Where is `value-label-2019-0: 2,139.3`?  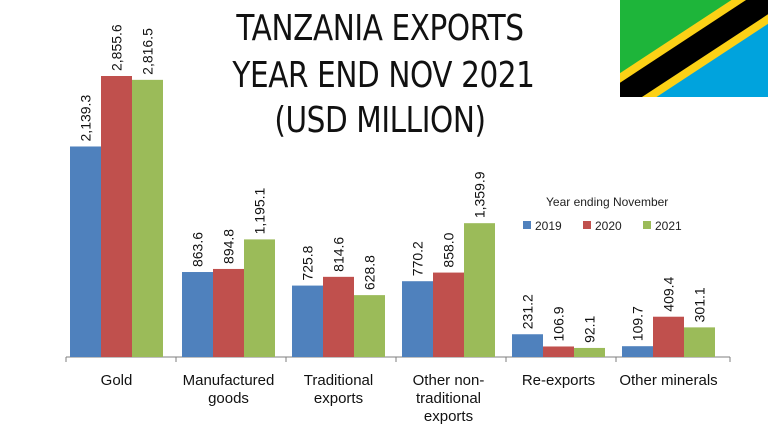 value-label-2019-0: 2,139.3 is located at coordinates (86, 118).